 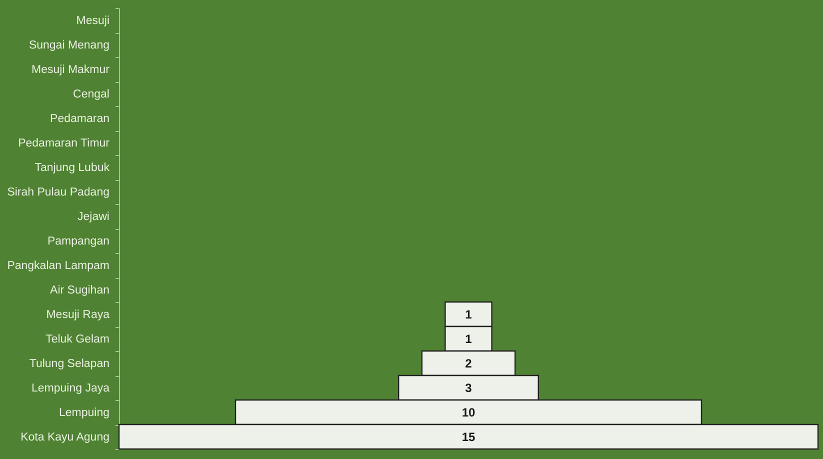 What do you see at coordinates (58, 266) in the screenshot?
I see `category-label: Pangkalan Lampam` at bounding box center [58, 266].